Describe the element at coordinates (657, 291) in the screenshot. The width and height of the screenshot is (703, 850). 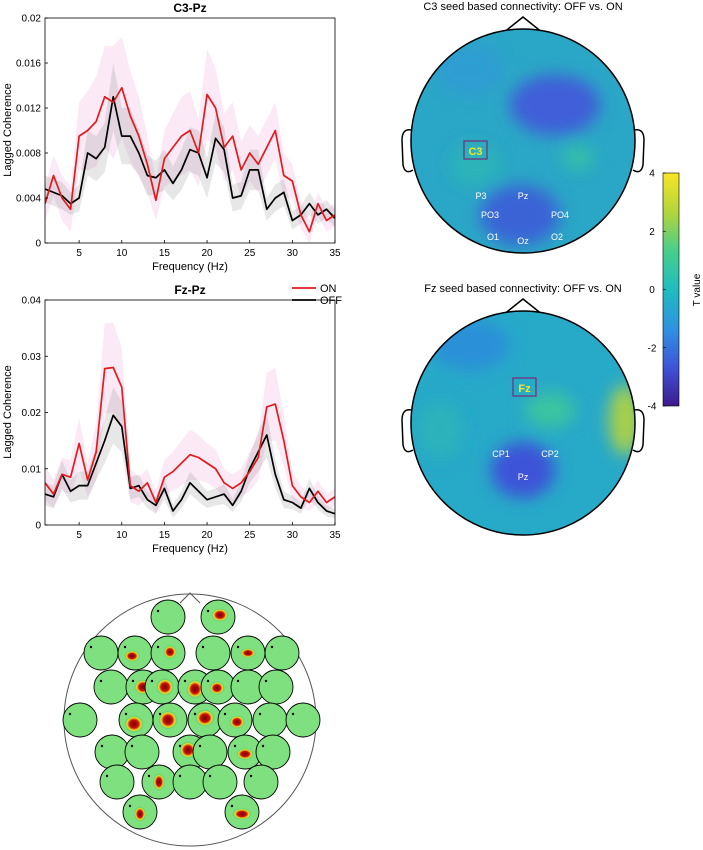
I see `colorbar-ticks: 4 2 0 -2 -4` at that location.